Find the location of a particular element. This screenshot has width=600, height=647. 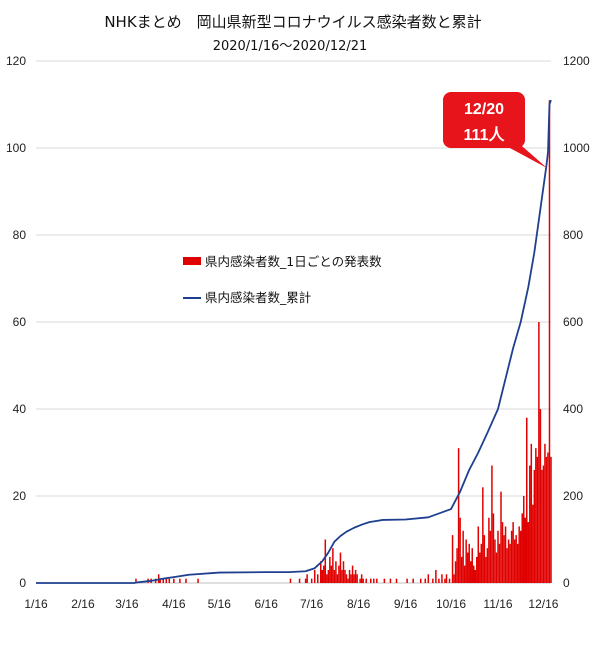

y-right-tick-label: 200 is located at coordinates (573, 496).